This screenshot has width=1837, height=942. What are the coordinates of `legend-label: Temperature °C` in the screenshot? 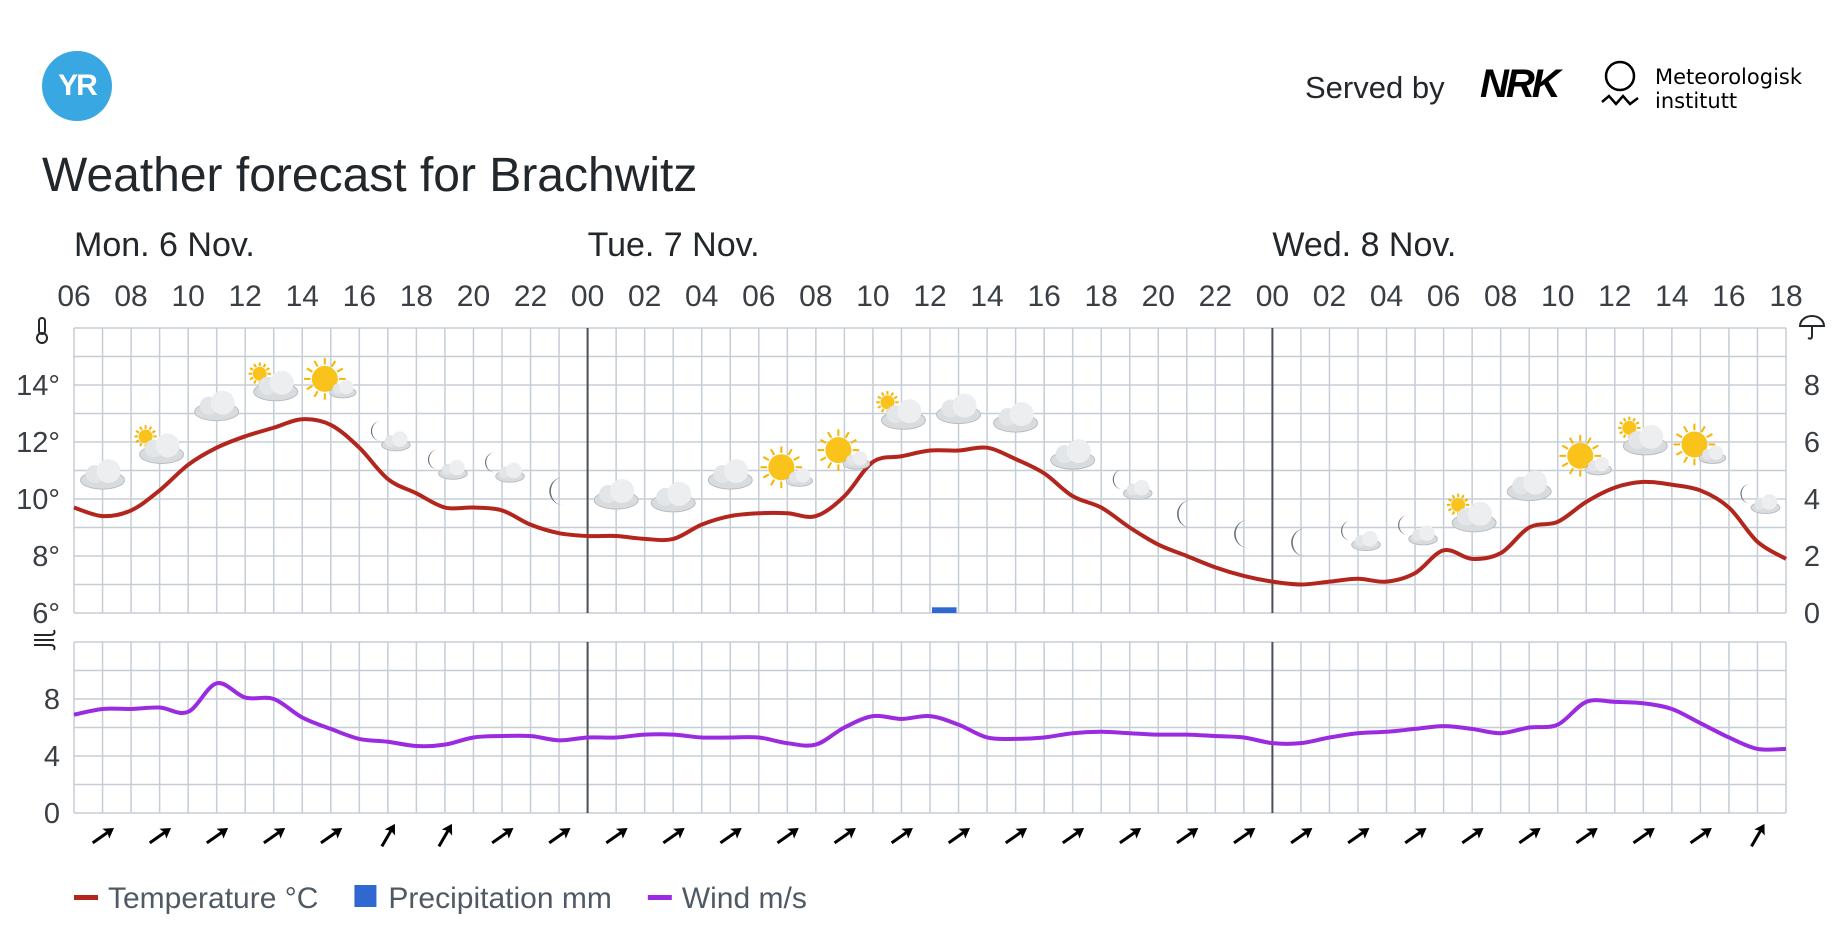 It's located at (213, 898).